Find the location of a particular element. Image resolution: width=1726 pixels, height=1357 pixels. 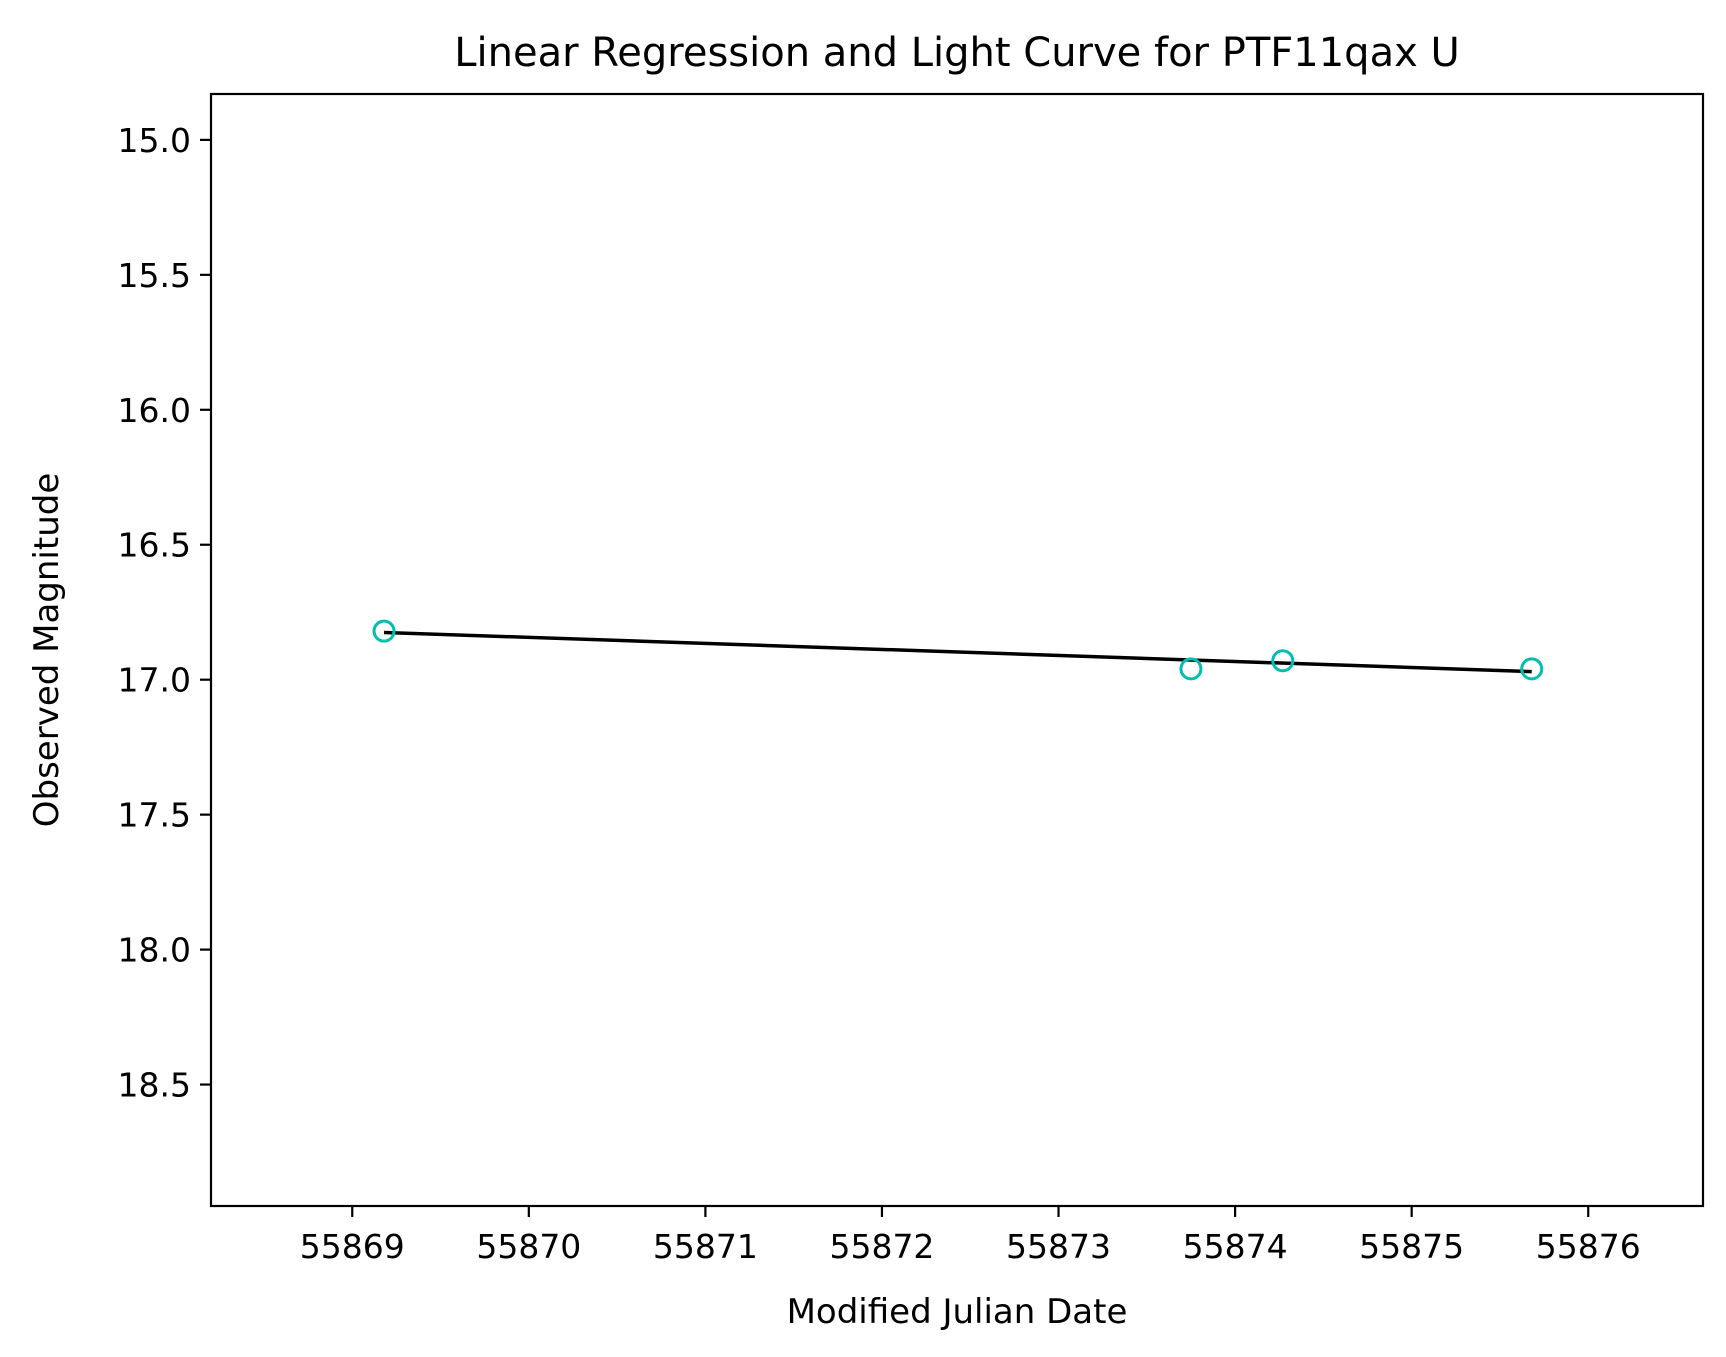

plot-area is located at coordinates (958, 650).